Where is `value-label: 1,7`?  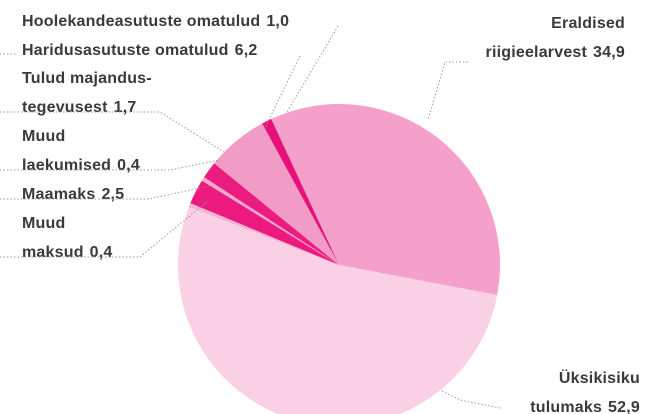
value-label: 1,7 is located at coordinates (125, 107).